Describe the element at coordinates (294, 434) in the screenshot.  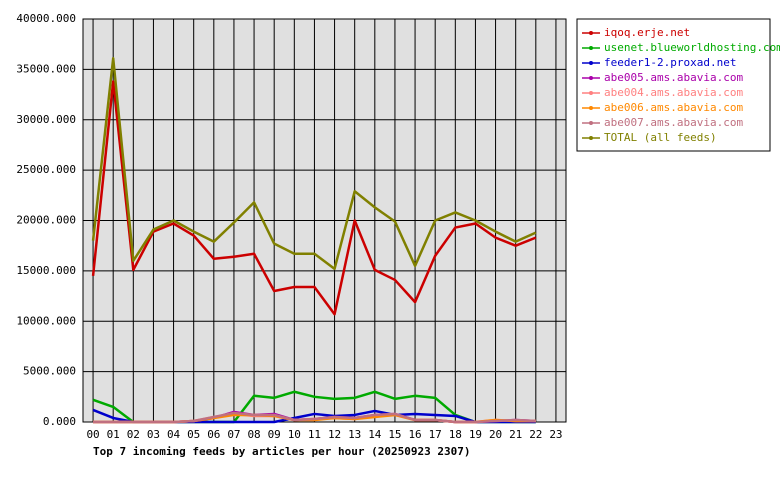
I see `x-tick-label: 10` at that location.